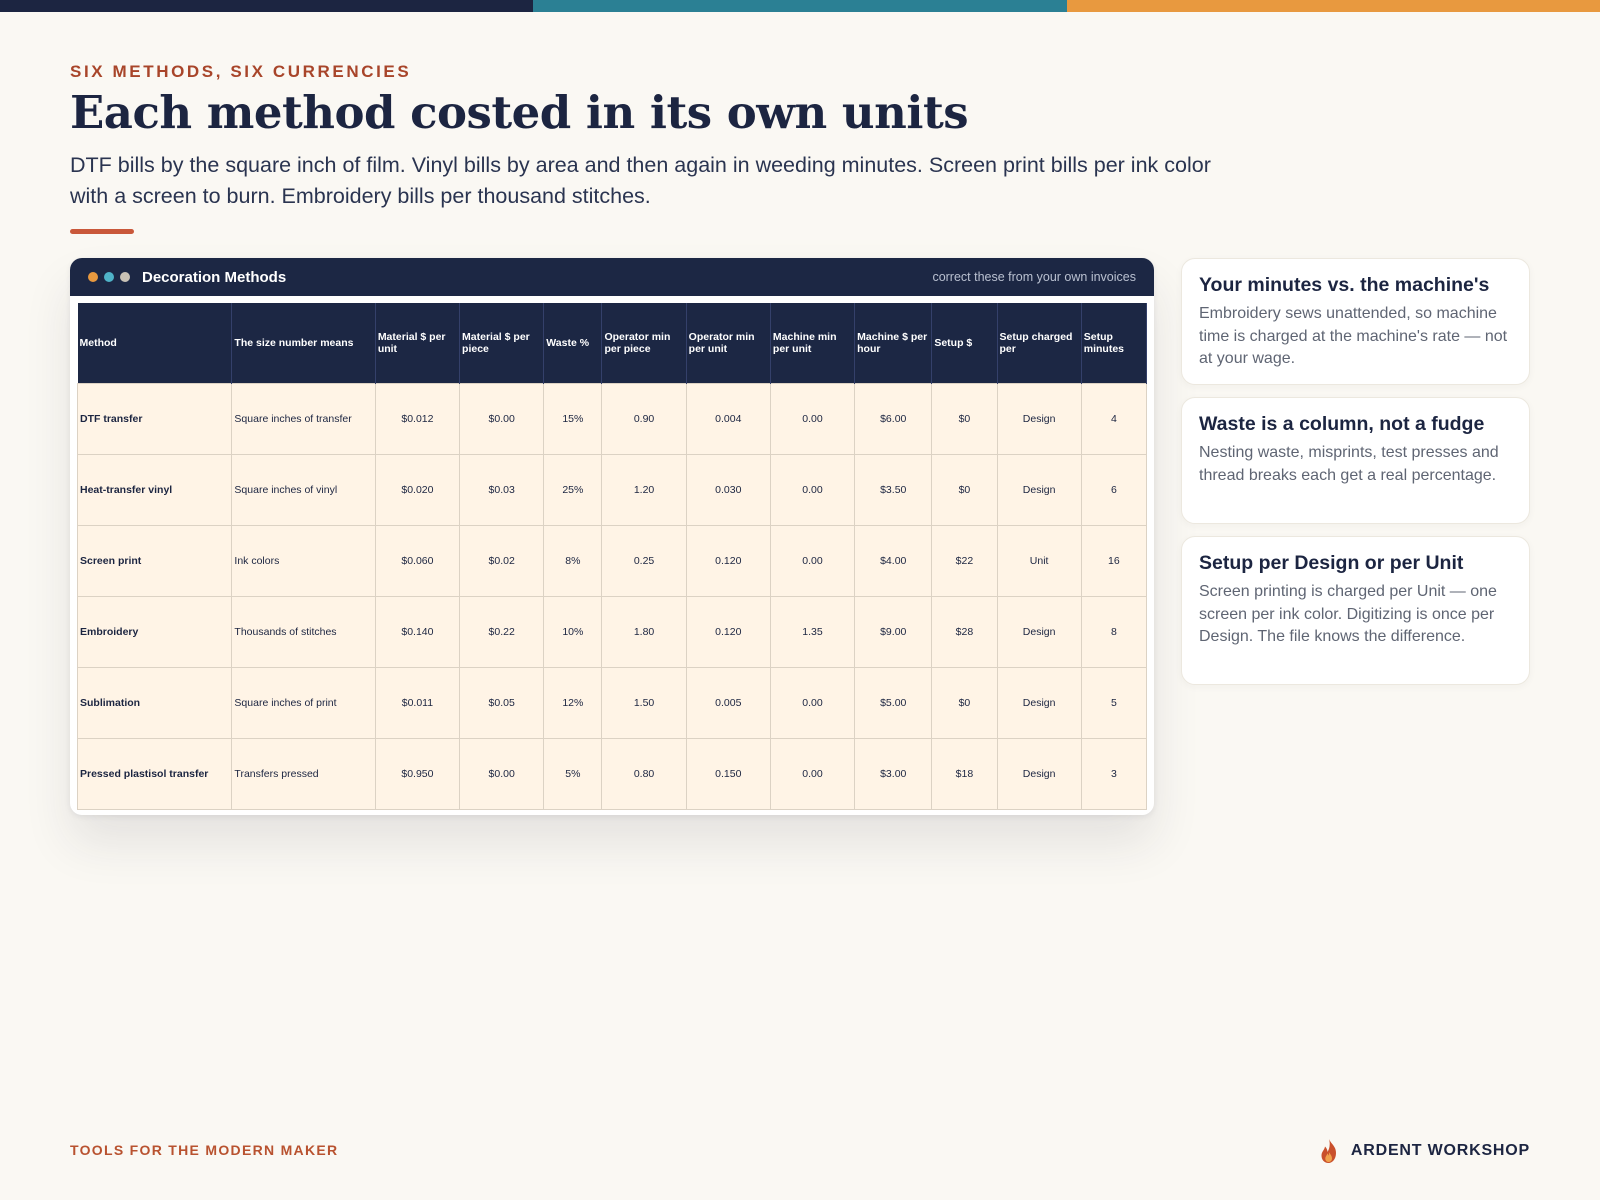 The image size is (1600, 1200). I want to click on table-cell: Square inches of vinyl, so click(303, 489).